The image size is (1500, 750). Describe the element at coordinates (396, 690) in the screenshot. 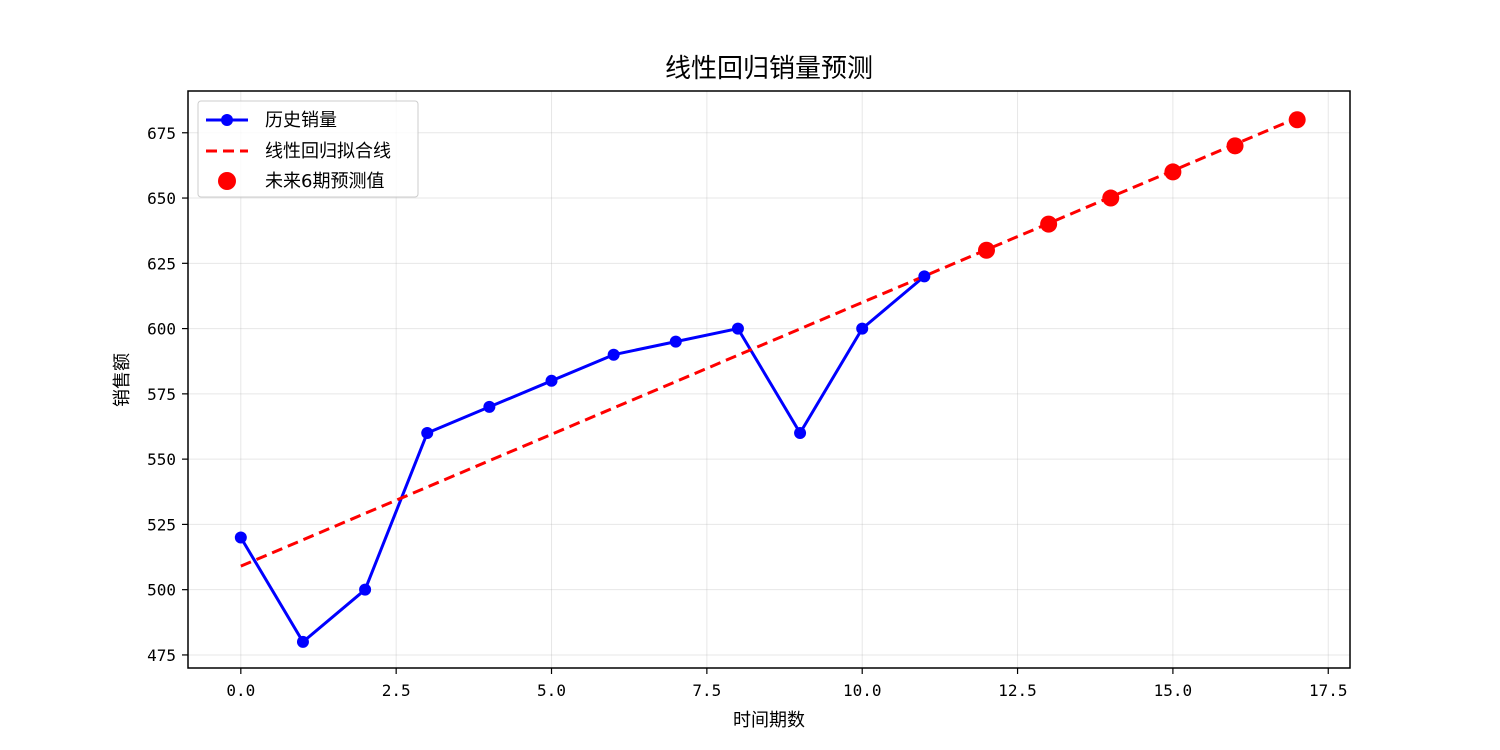

I see `x-tick-label: 2.5` at that location.